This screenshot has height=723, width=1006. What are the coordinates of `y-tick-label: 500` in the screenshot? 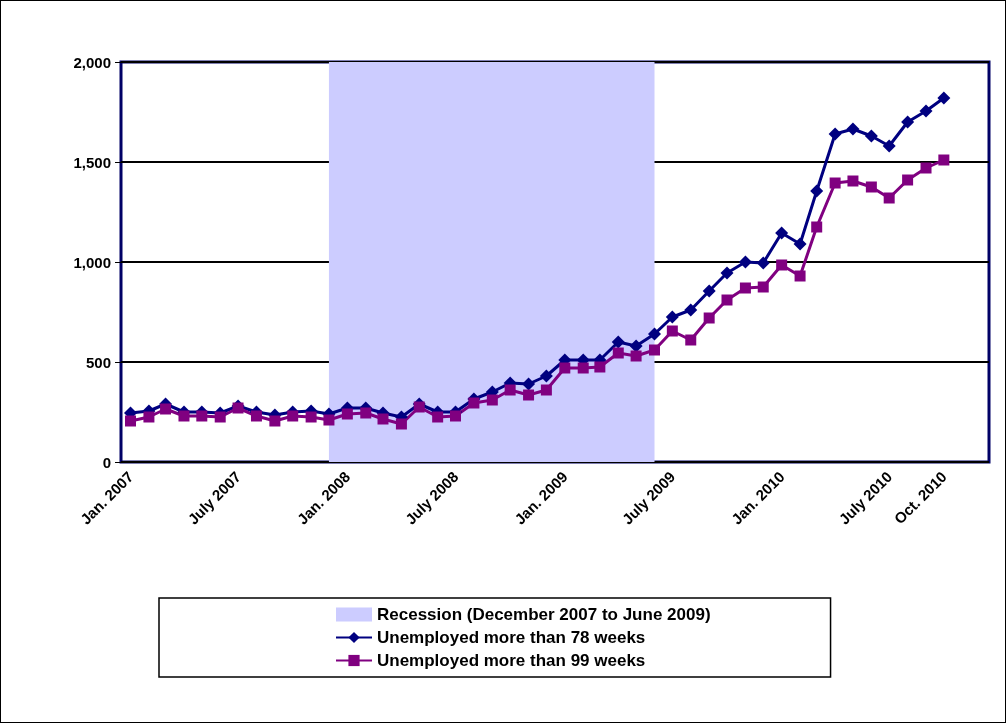 It's located at (98, 362).